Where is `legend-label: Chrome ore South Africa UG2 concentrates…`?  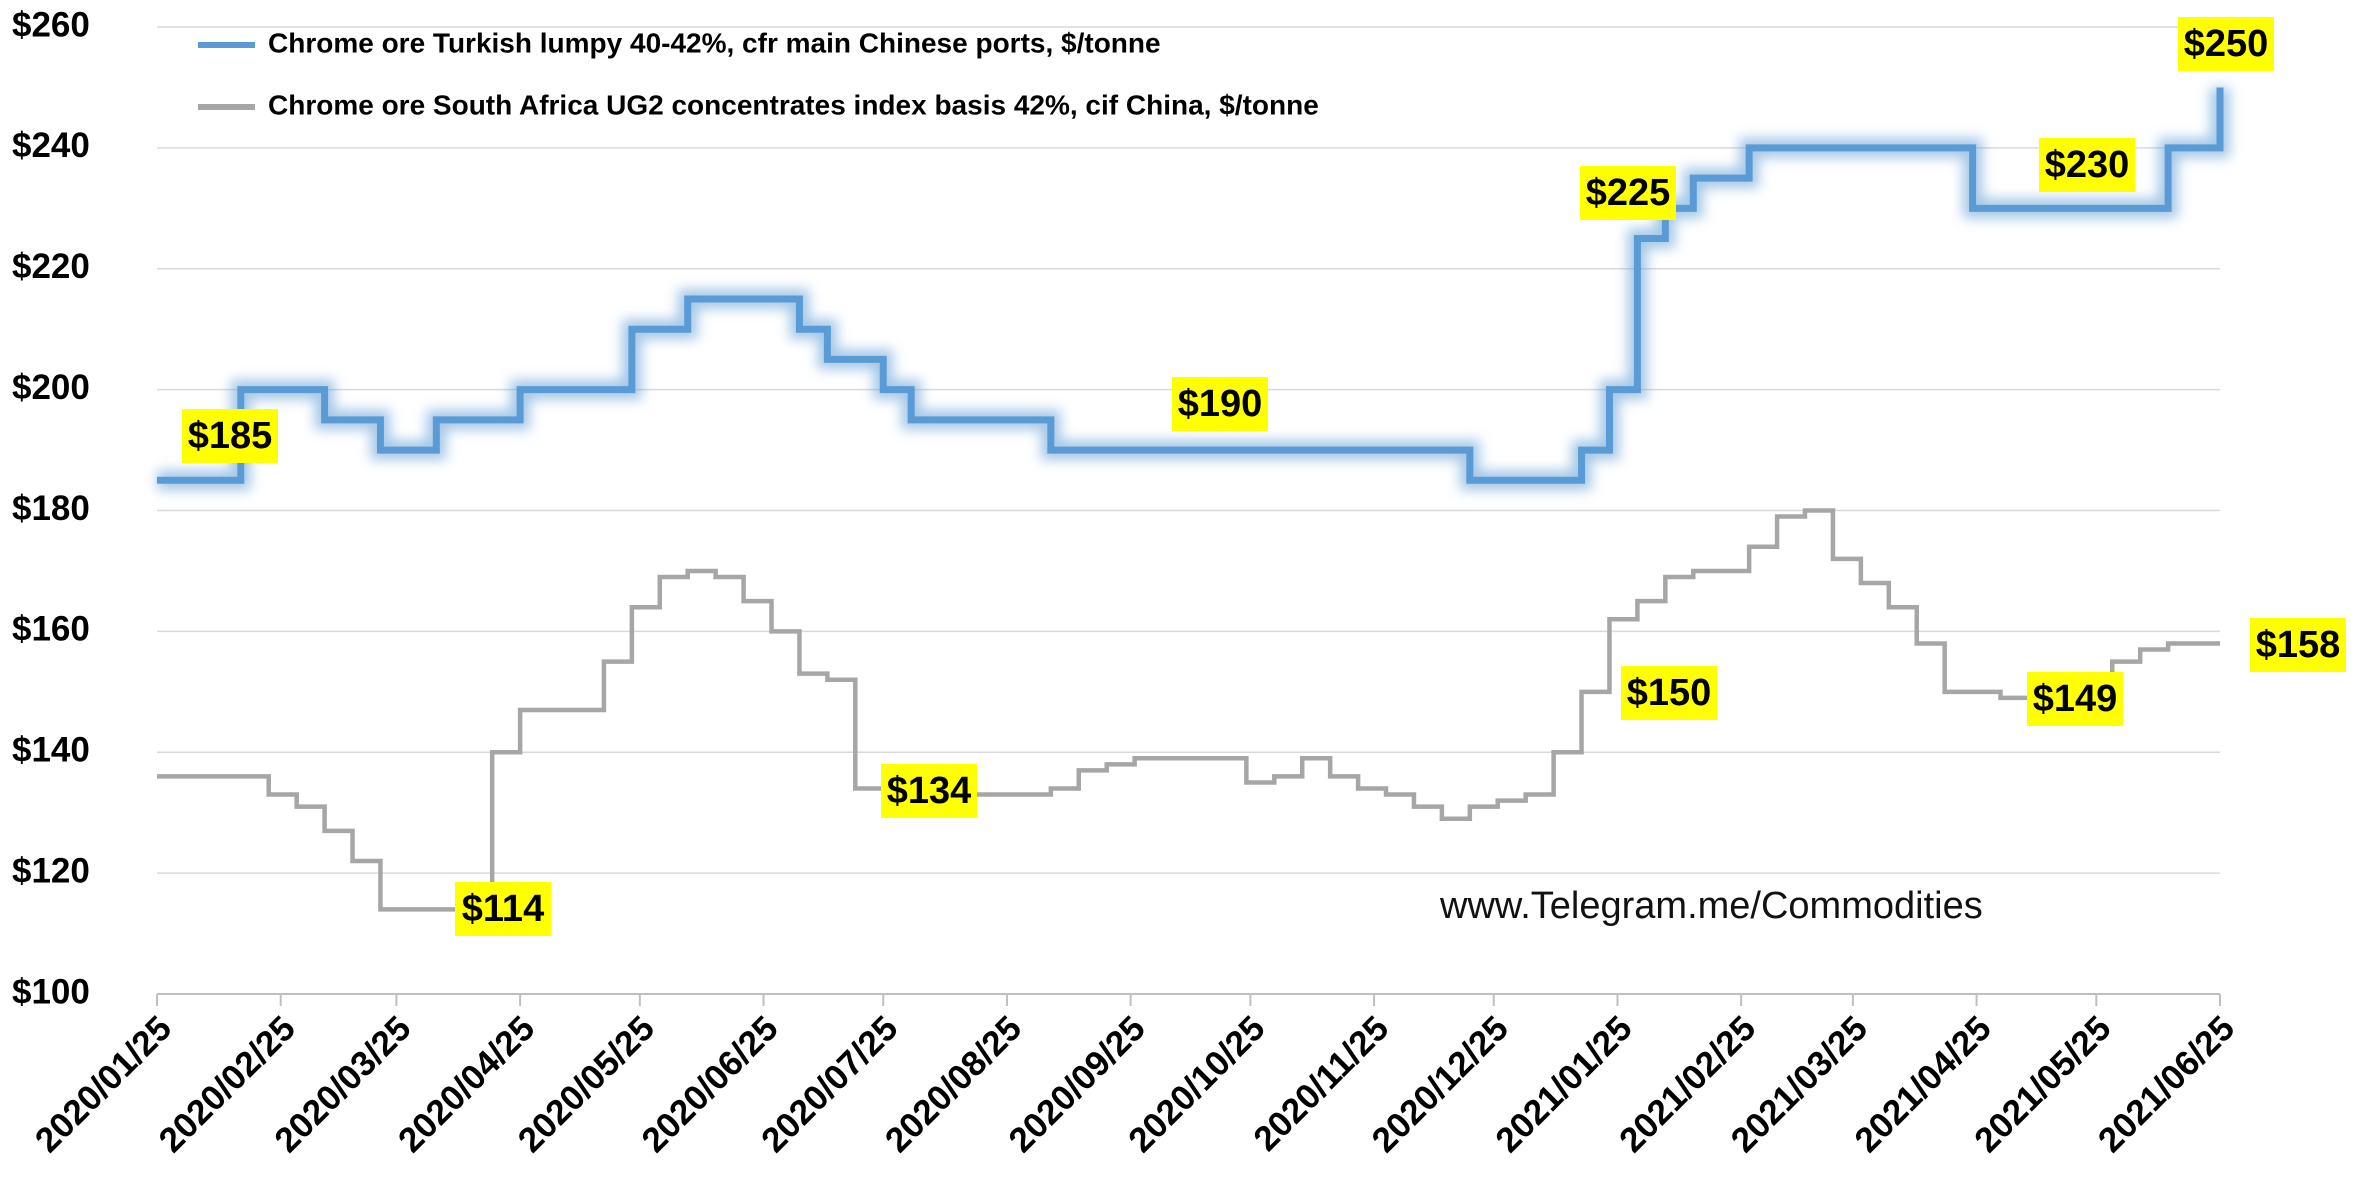
legend-label: Chrome ore South Africa UG2 concentrates… is located at coordinates (793, 104).